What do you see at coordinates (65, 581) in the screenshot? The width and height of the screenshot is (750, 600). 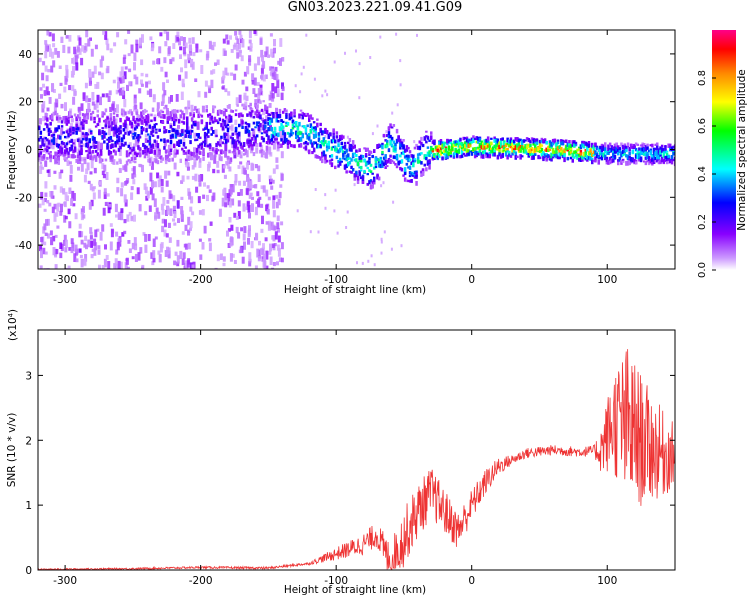 I see `snr-x-tick-label: -300` at bounding box center [65, 581].